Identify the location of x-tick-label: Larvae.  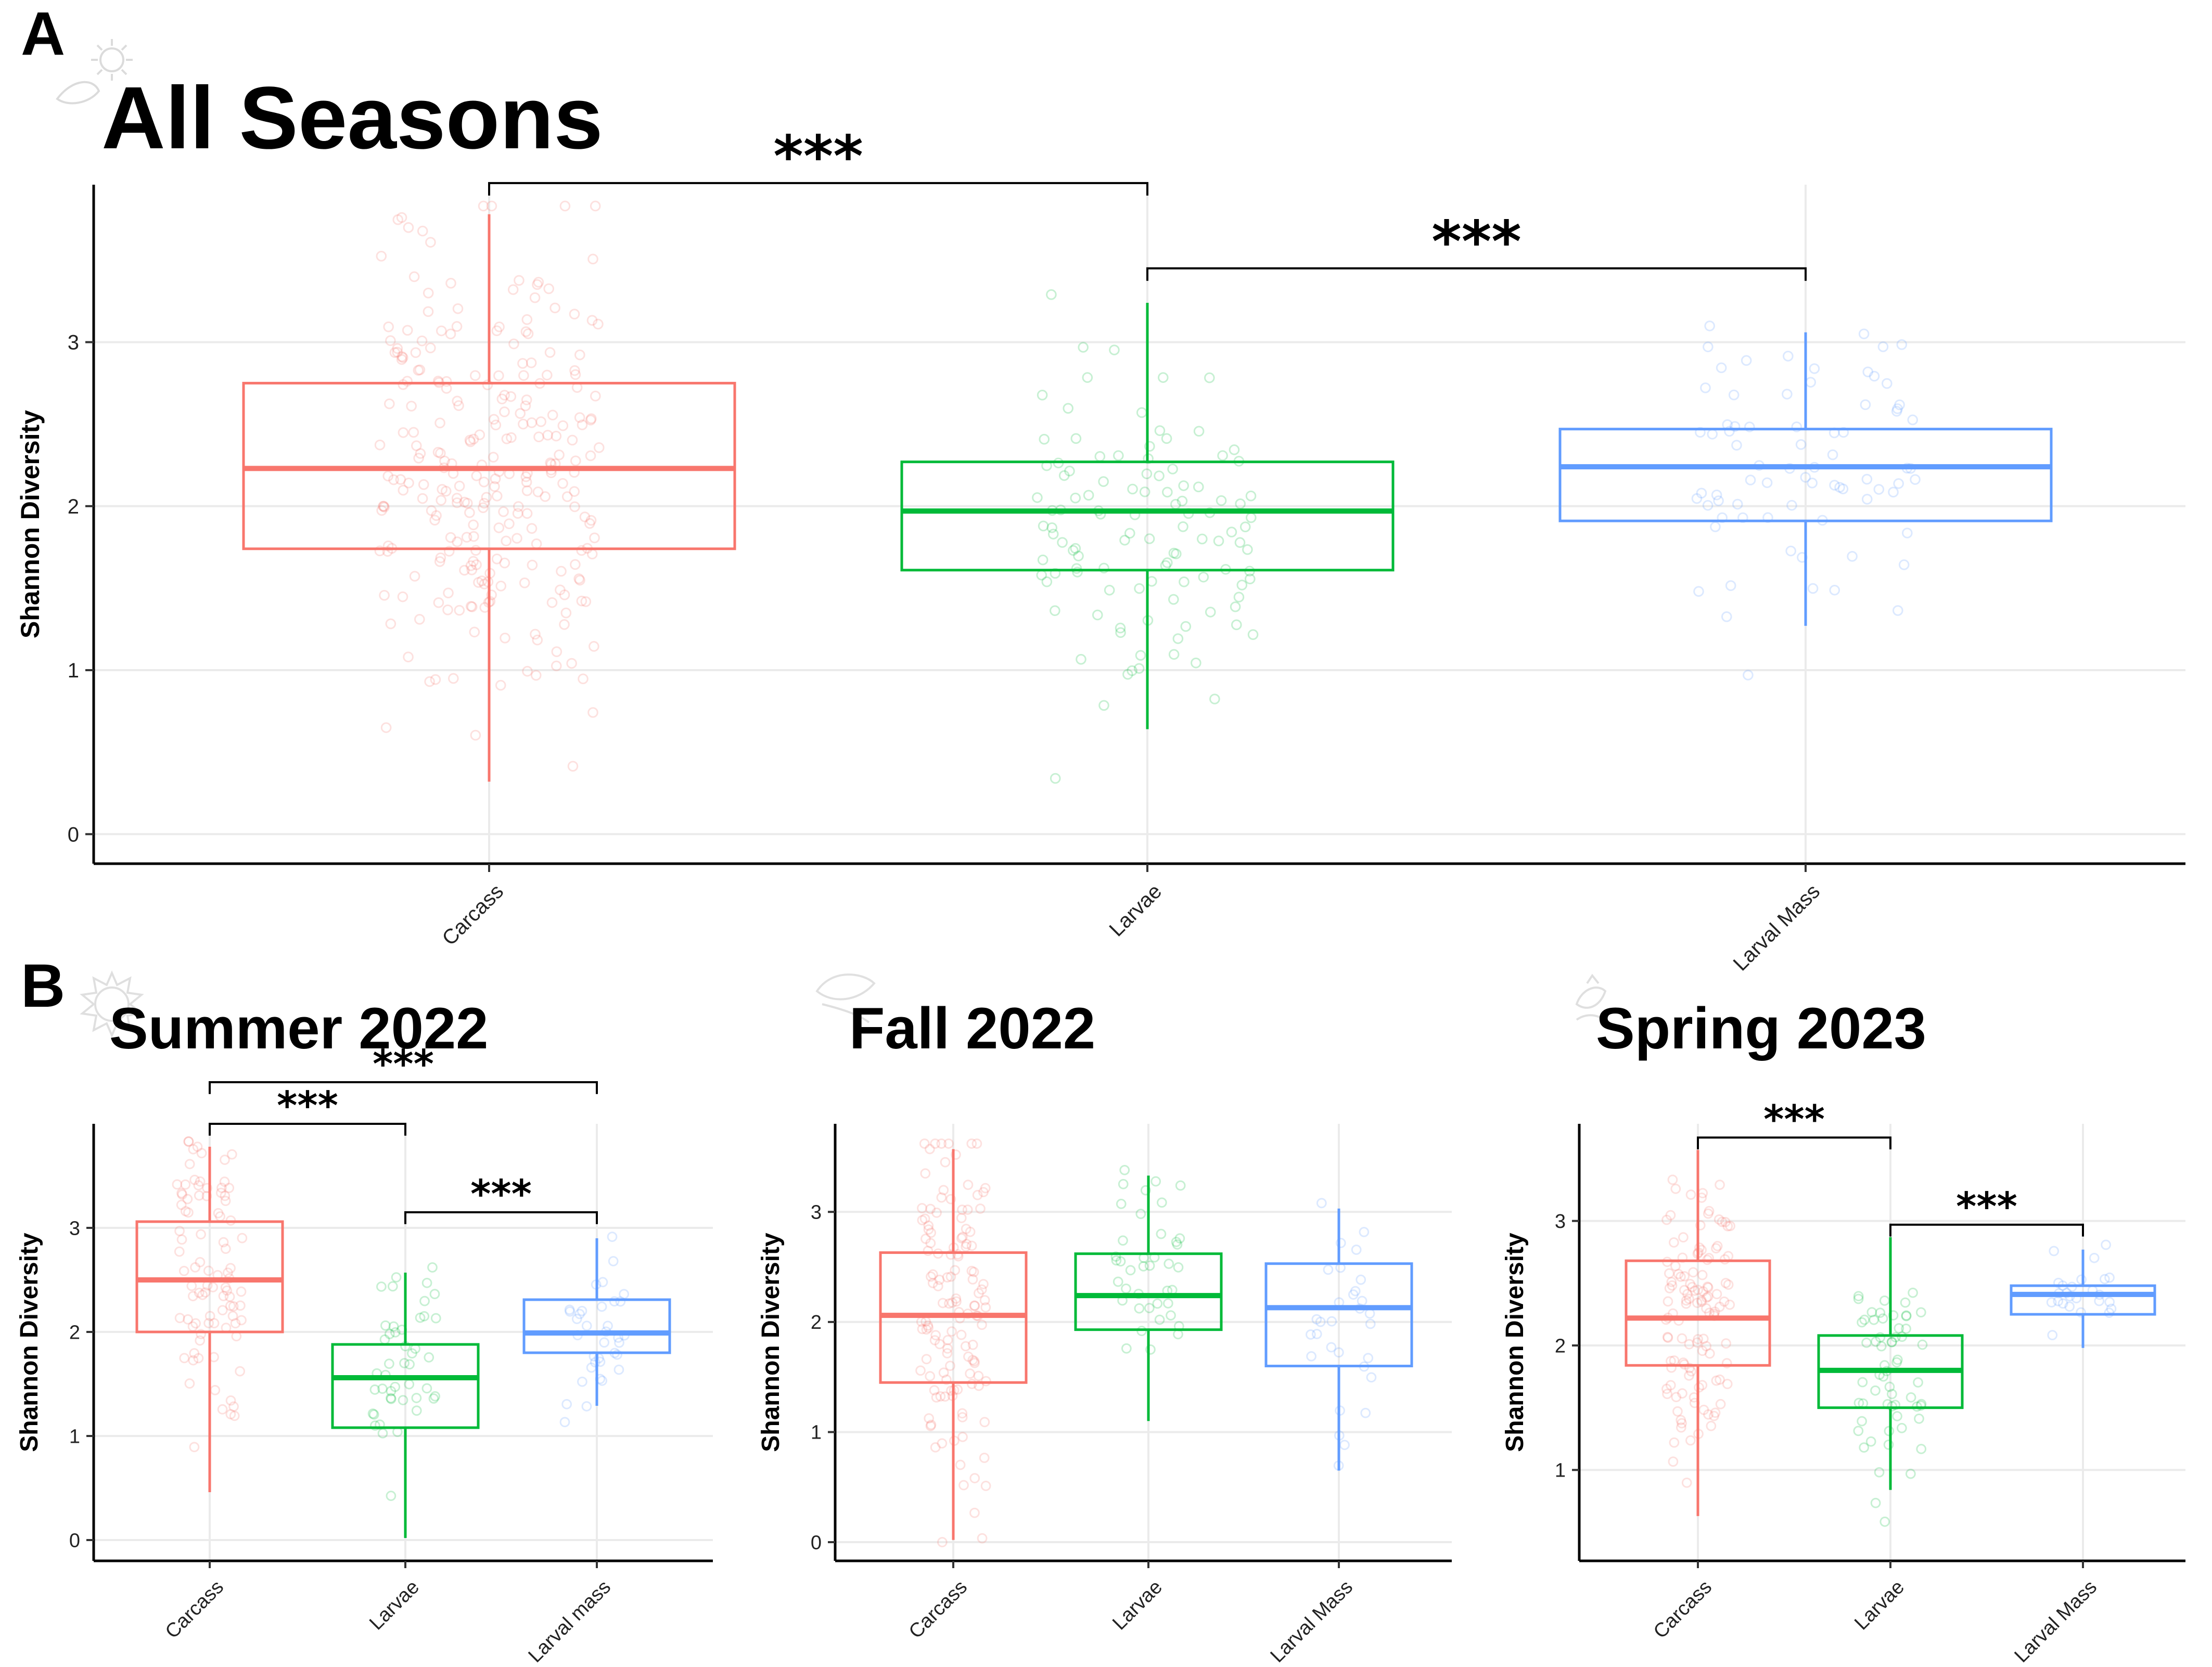
(1137, 1605).